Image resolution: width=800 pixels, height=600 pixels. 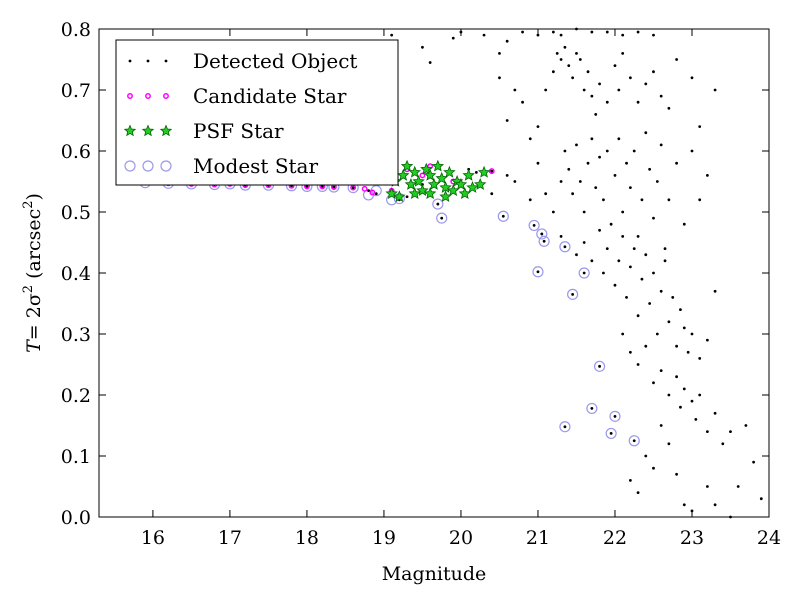 I want to click on legend-entry: Candidate Star, so click(x=237, y=96).